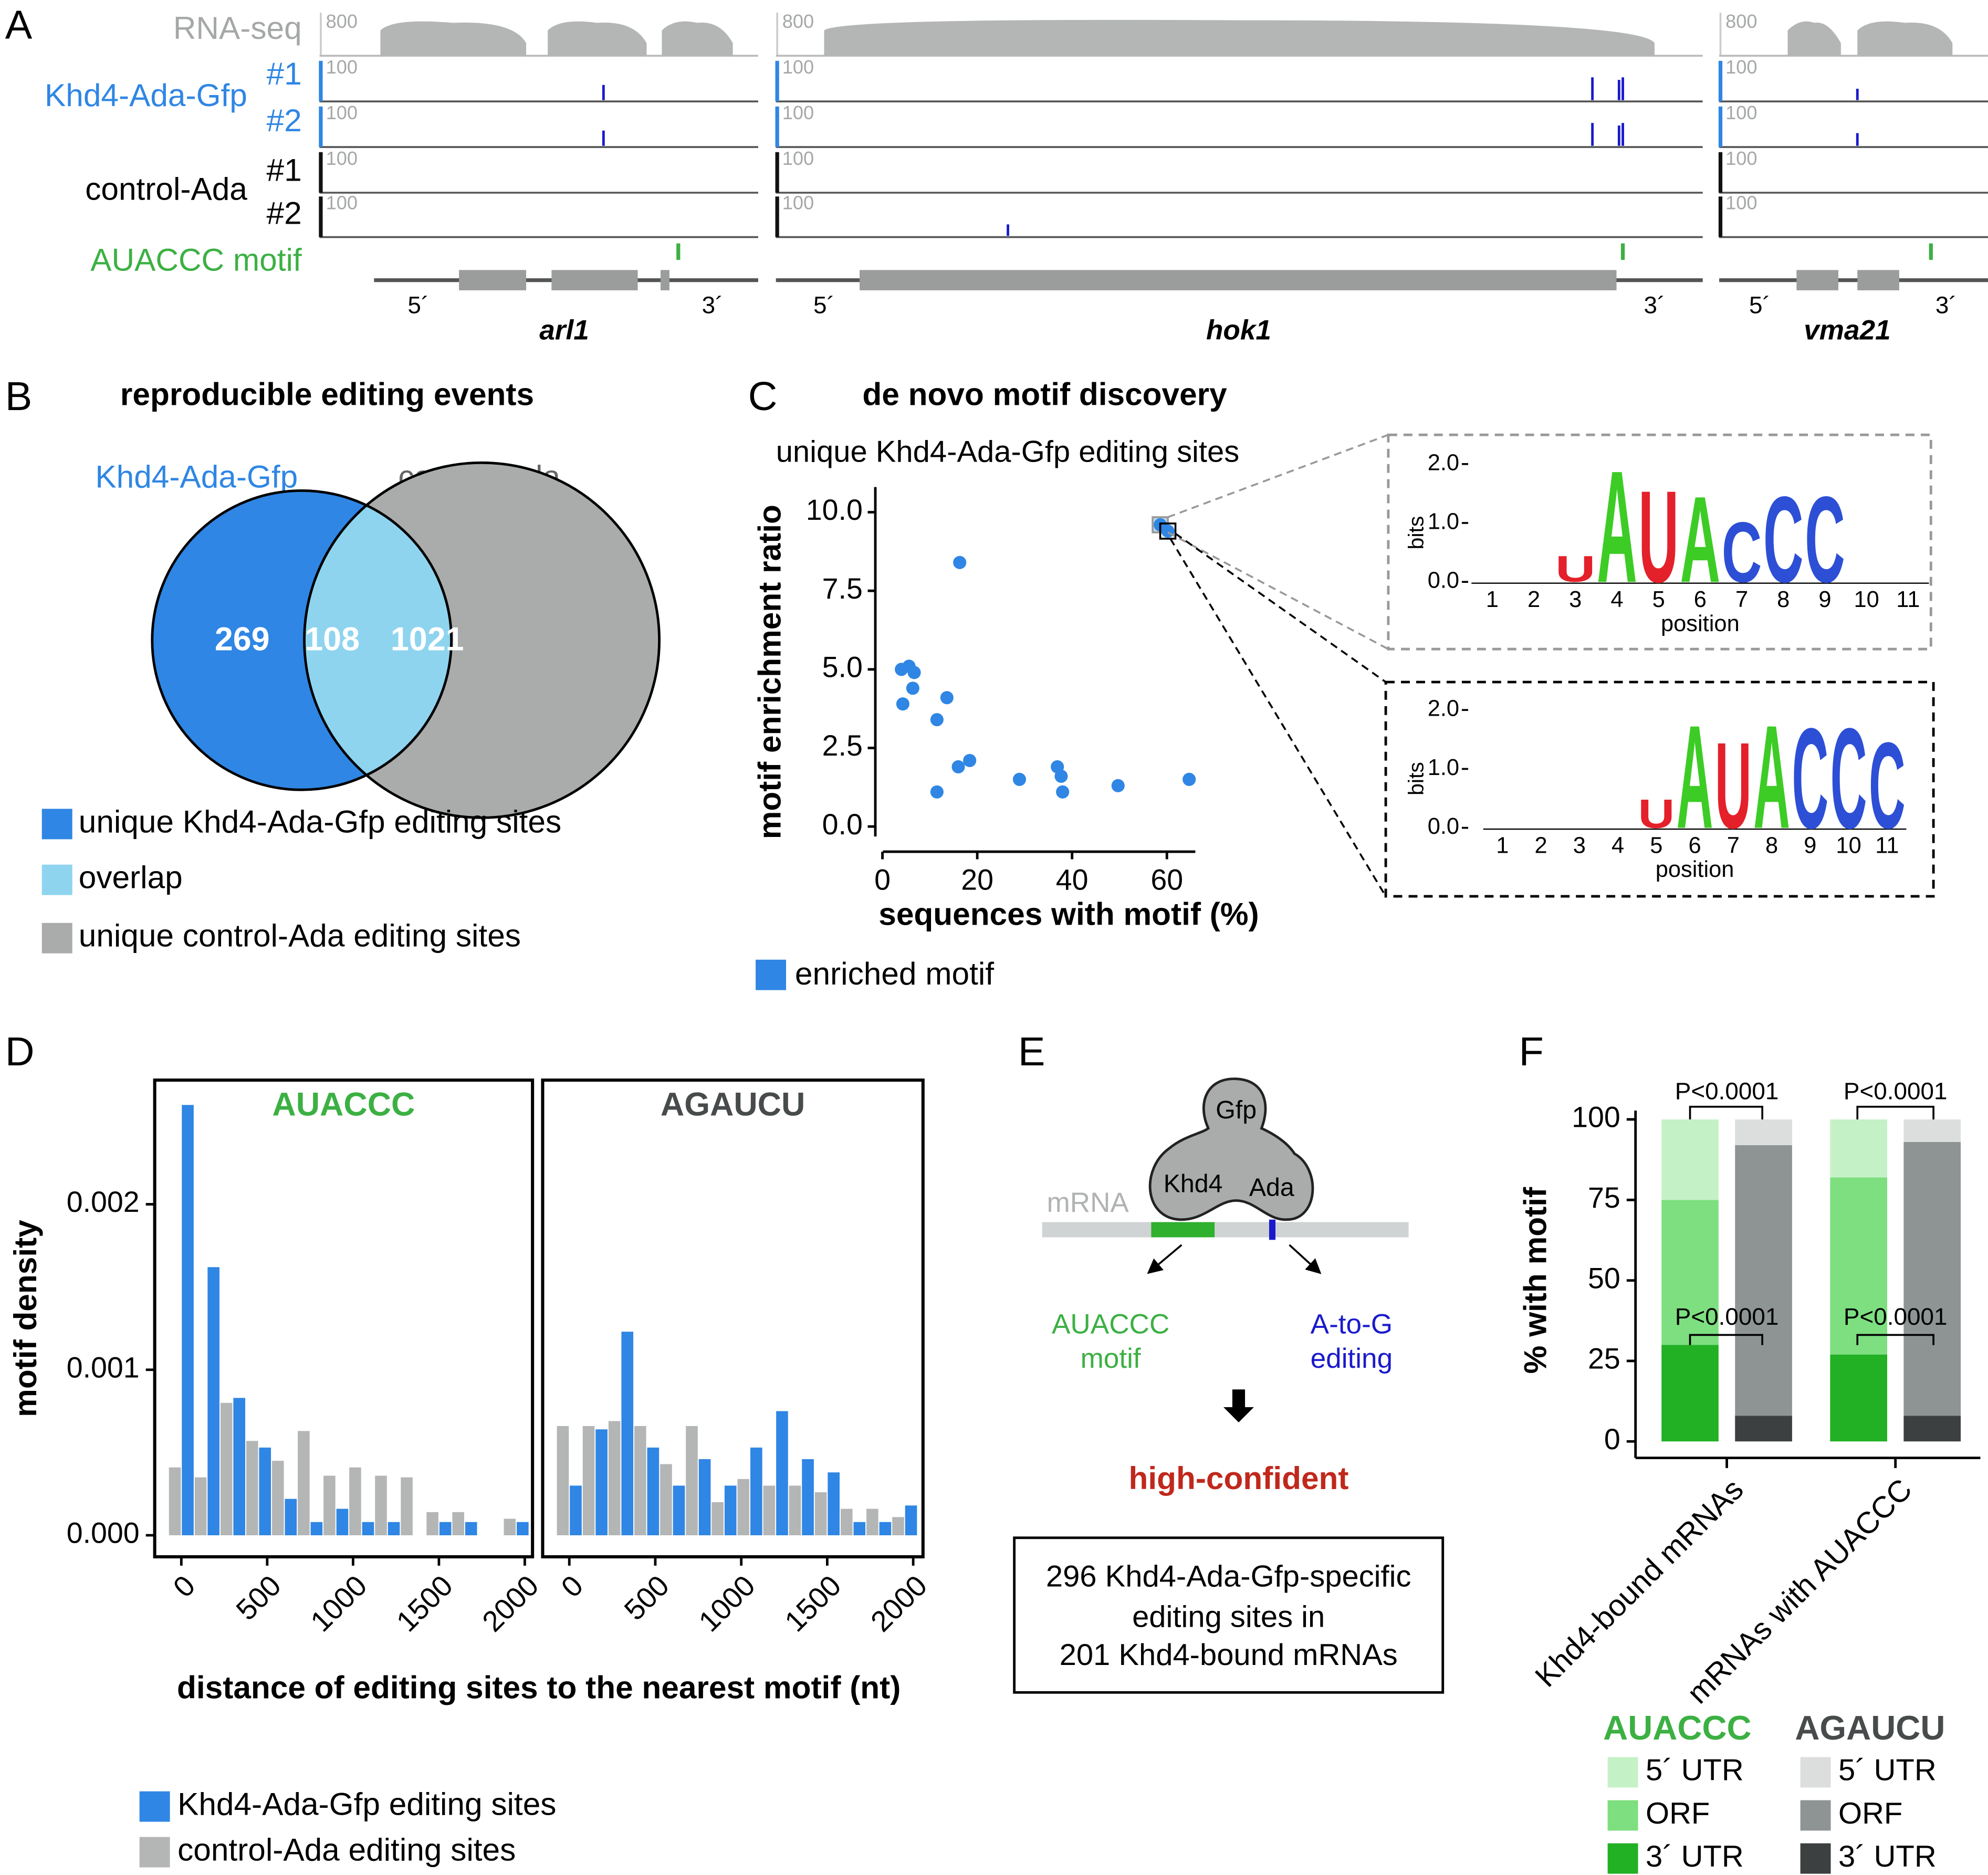  What do you see at coordinates (1044, 394) in the screenshot?
I see `panel-title: de novo motif discovery` at bounding box center [1044, 394].